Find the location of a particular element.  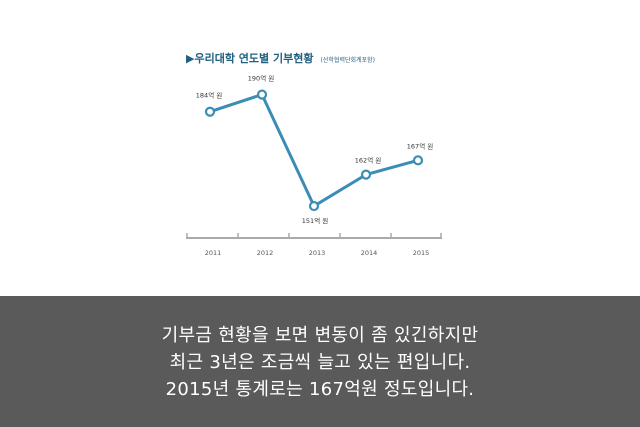

x-axis-tick-labels: 2011 2012 2013 2014 2015 is located at coordinates (317, 253).